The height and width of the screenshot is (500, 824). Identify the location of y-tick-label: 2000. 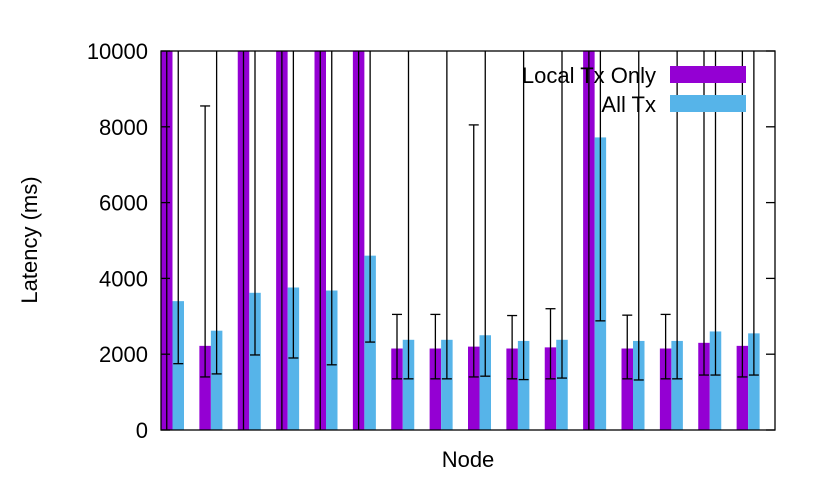
(123, 354).